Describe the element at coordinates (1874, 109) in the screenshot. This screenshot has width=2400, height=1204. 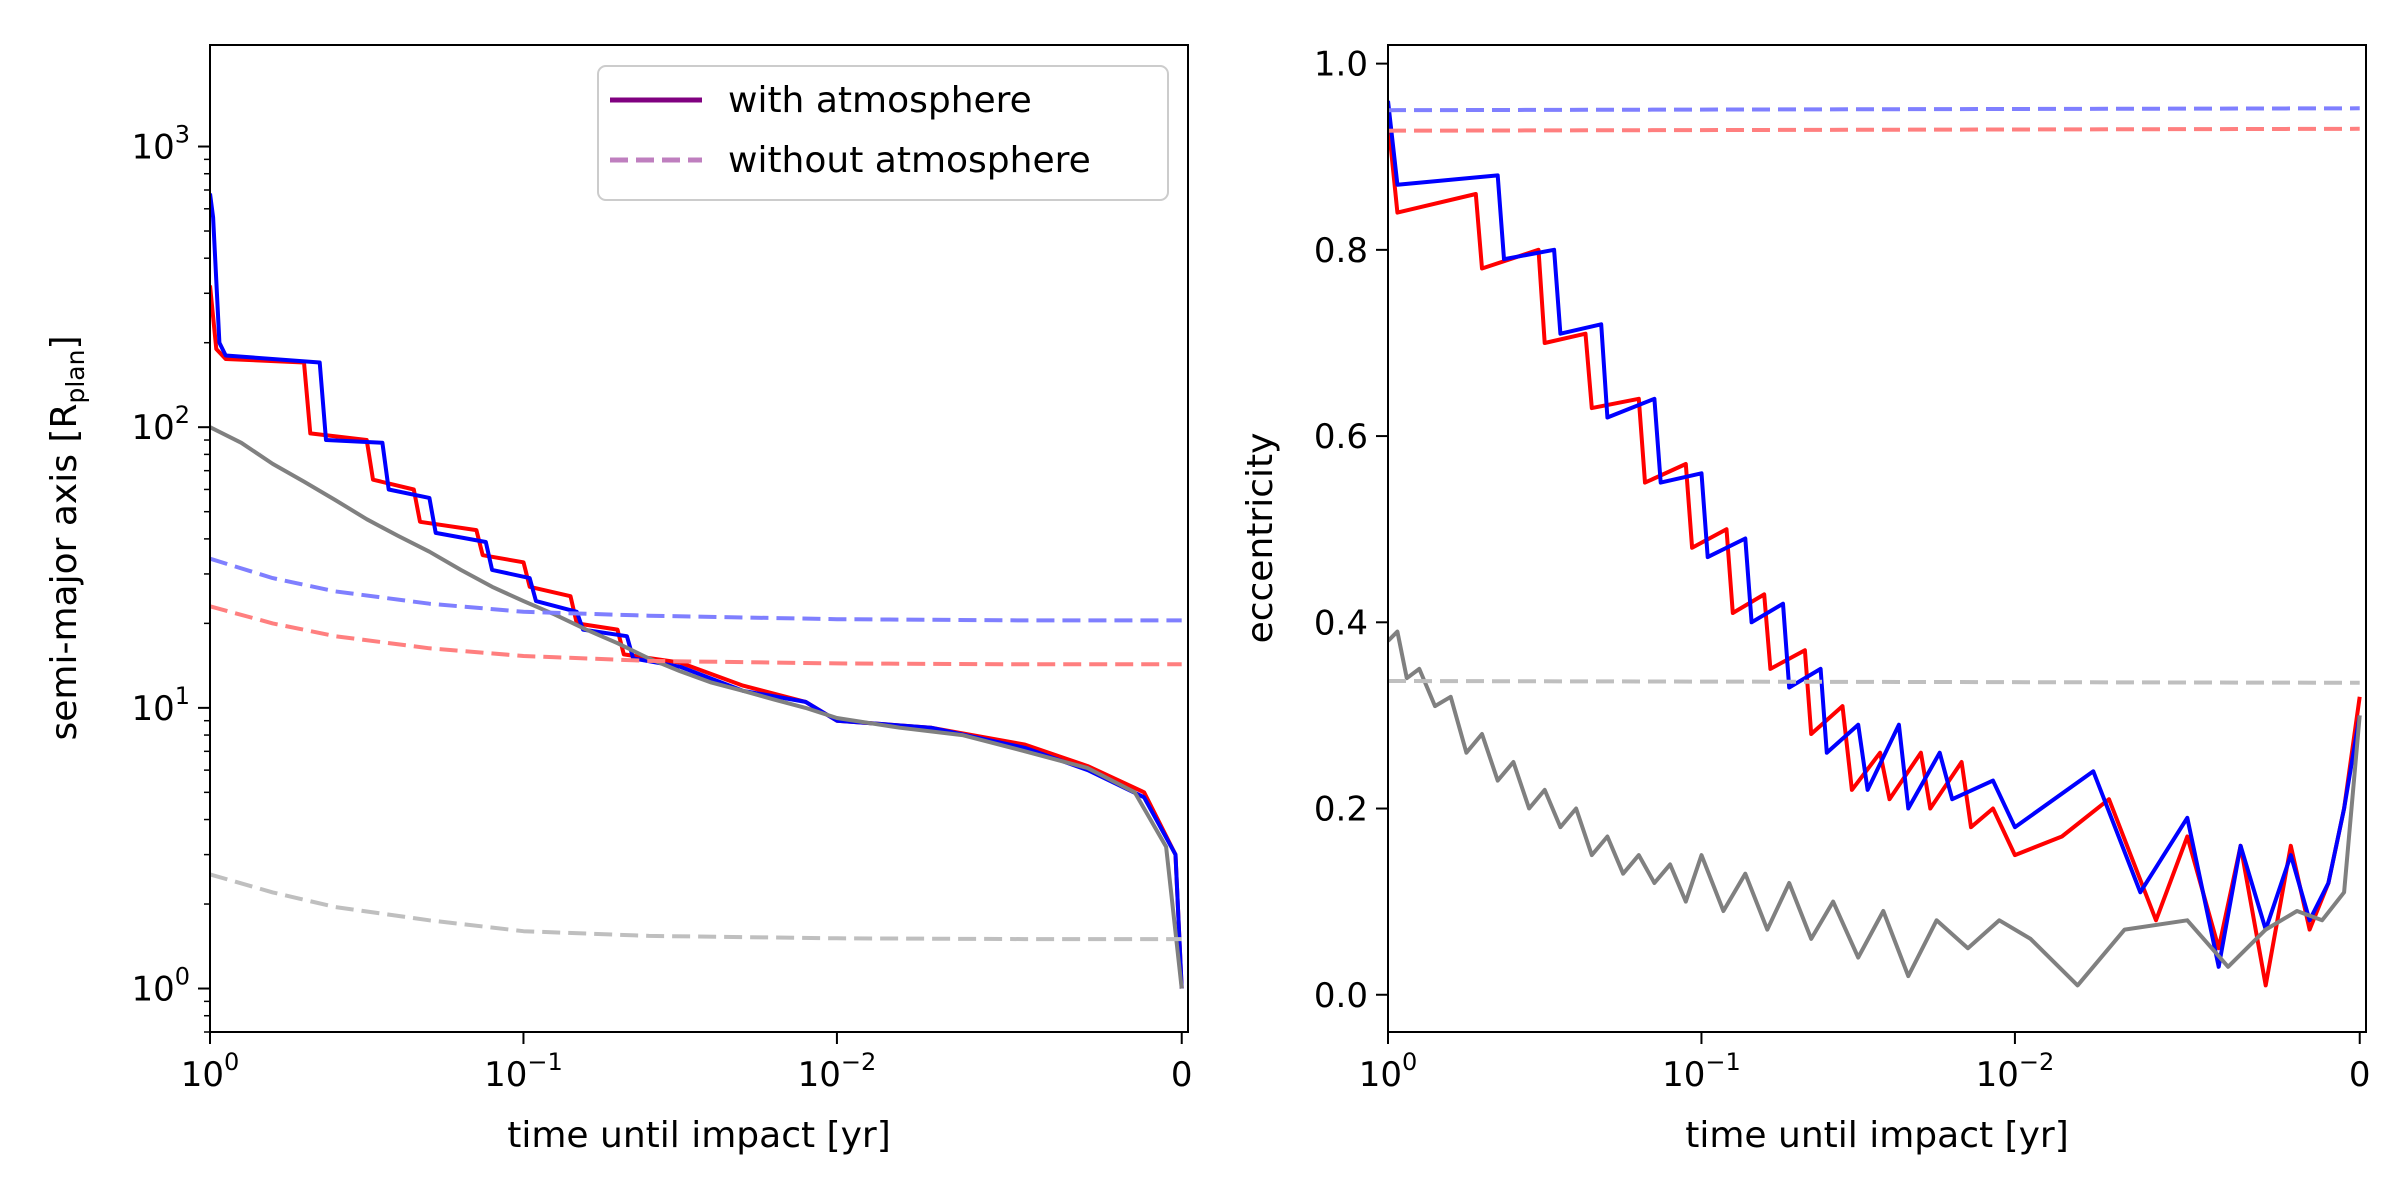
I see `right-series-blue-without-atmosphere` at that location.